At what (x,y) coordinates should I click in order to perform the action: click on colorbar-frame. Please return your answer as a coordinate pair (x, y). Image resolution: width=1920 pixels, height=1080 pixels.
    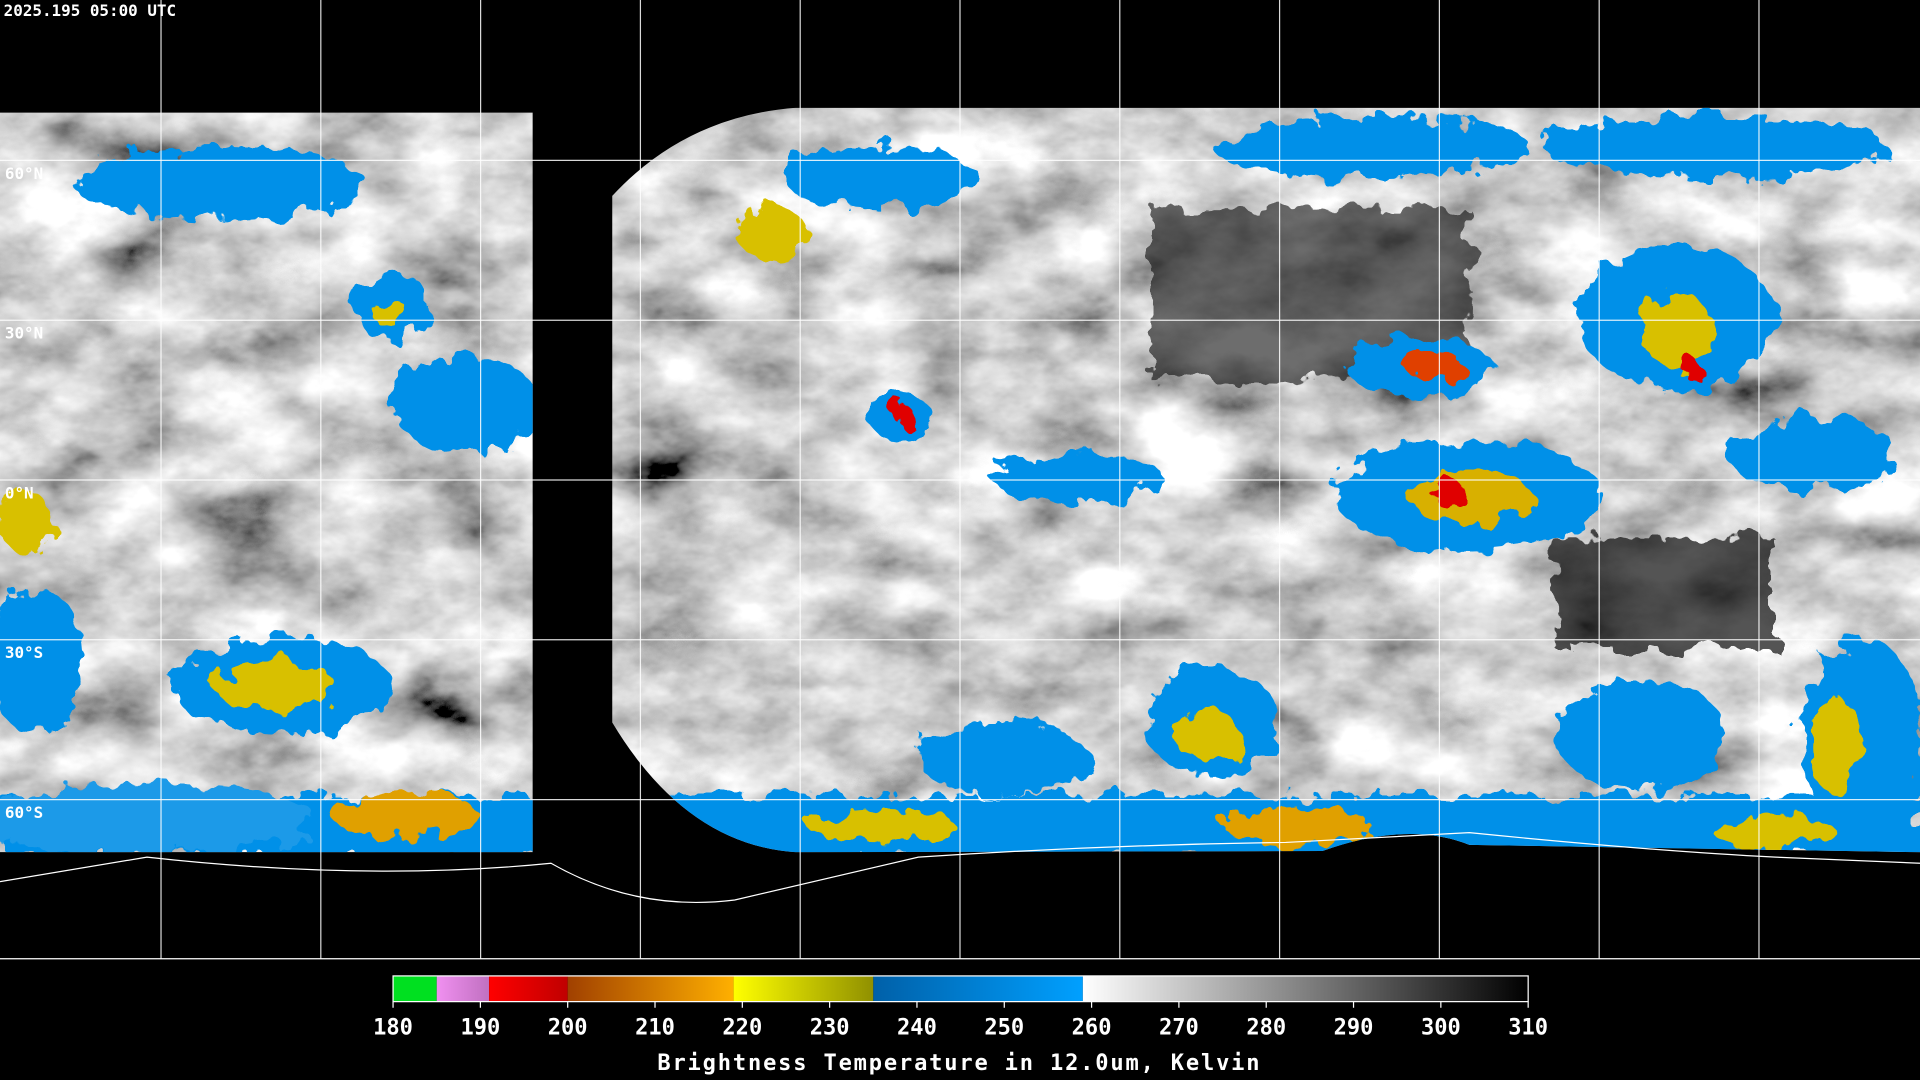
    Looking at the image, I should click on (960, 989).